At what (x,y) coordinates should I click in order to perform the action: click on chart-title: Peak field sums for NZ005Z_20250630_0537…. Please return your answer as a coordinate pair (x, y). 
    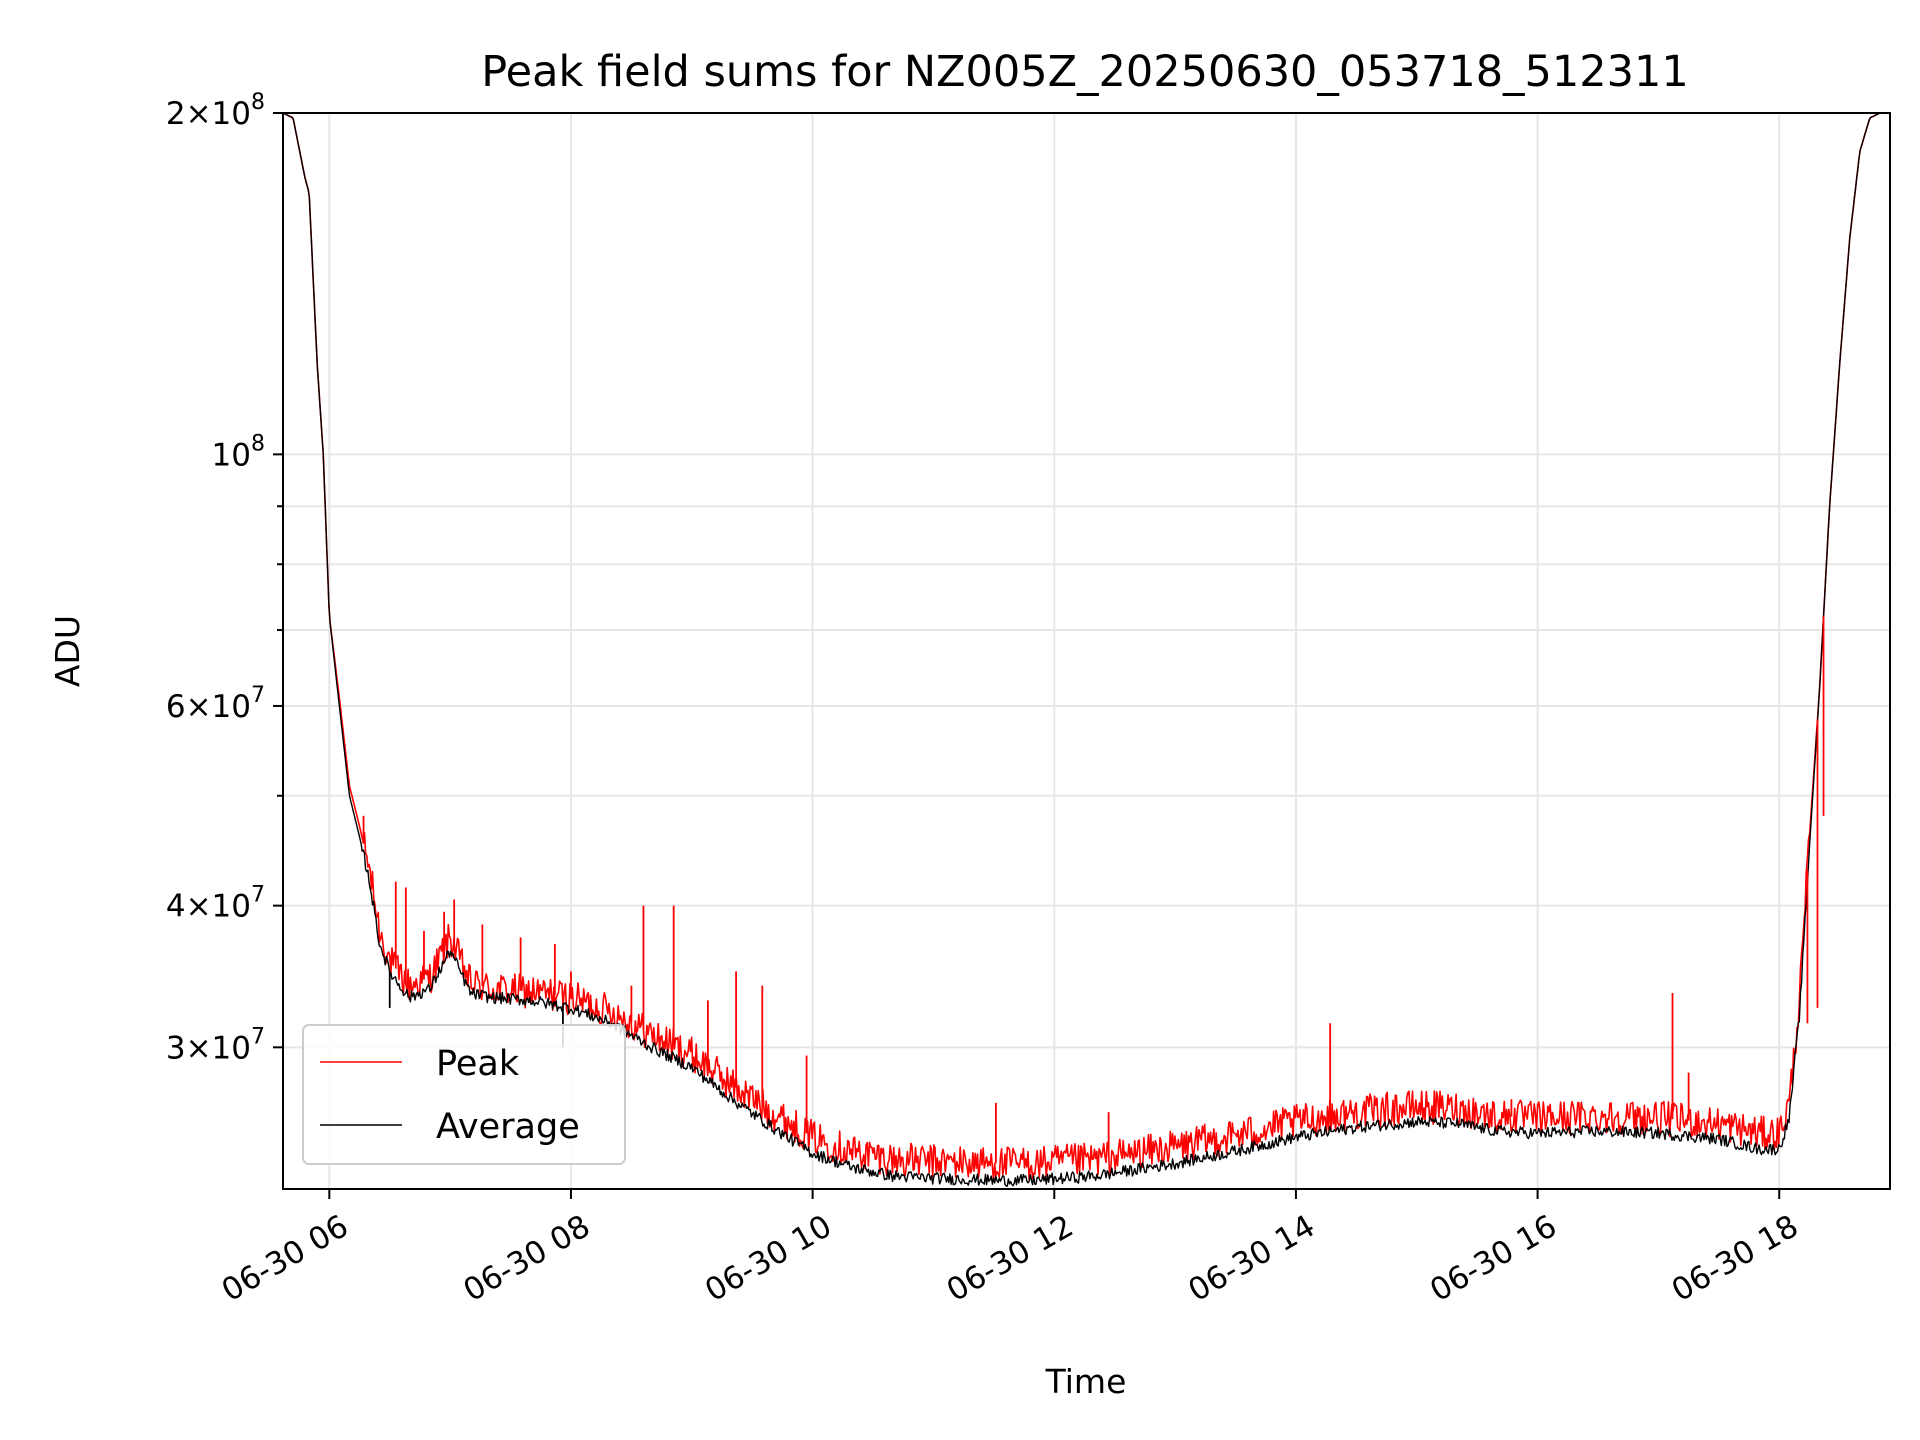
    Looking at the image, I should click on (1084, 72).